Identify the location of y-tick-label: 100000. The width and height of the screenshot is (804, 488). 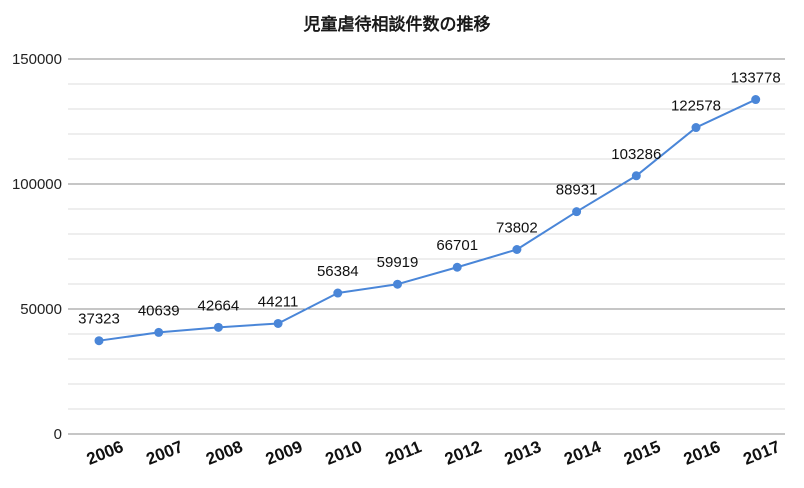
(37, 184).